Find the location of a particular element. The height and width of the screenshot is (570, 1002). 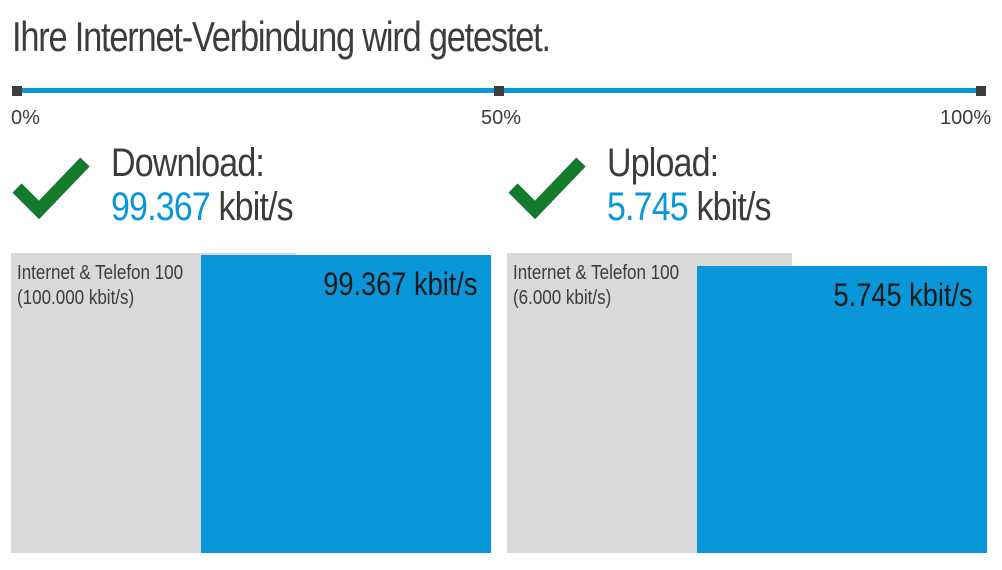

progress-label-end: 100% is located at coordinates (966, 118).